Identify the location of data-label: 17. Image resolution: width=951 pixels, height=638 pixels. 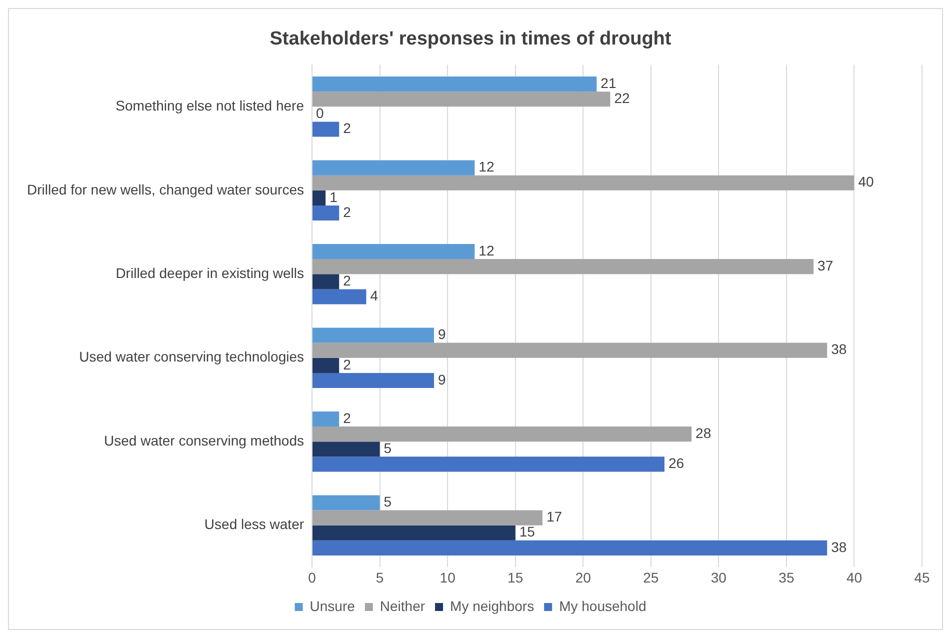
(554, 516).